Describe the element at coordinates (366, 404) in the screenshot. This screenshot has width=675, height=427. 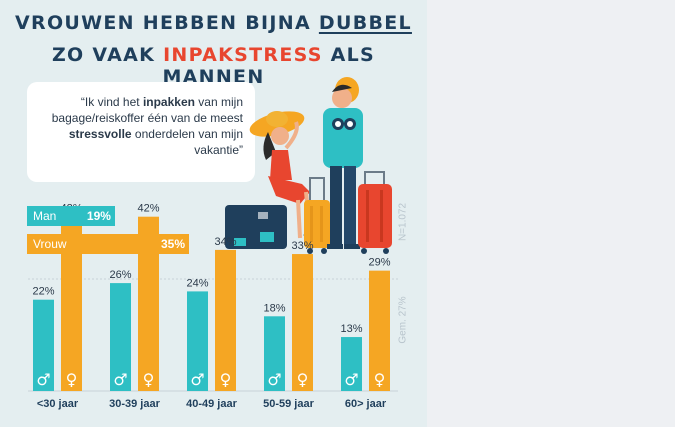
I see `category-label: 60> jaar` at that location.